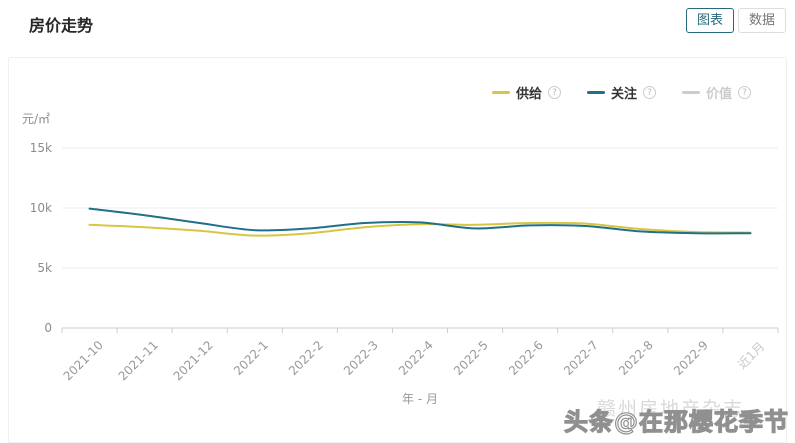 The width and height of the screenshot is (795, 443). What do you see at coordinates (709, 20) in the screenshot?
I see `chart-view-button: 图表` at bounding box center [709, 20].